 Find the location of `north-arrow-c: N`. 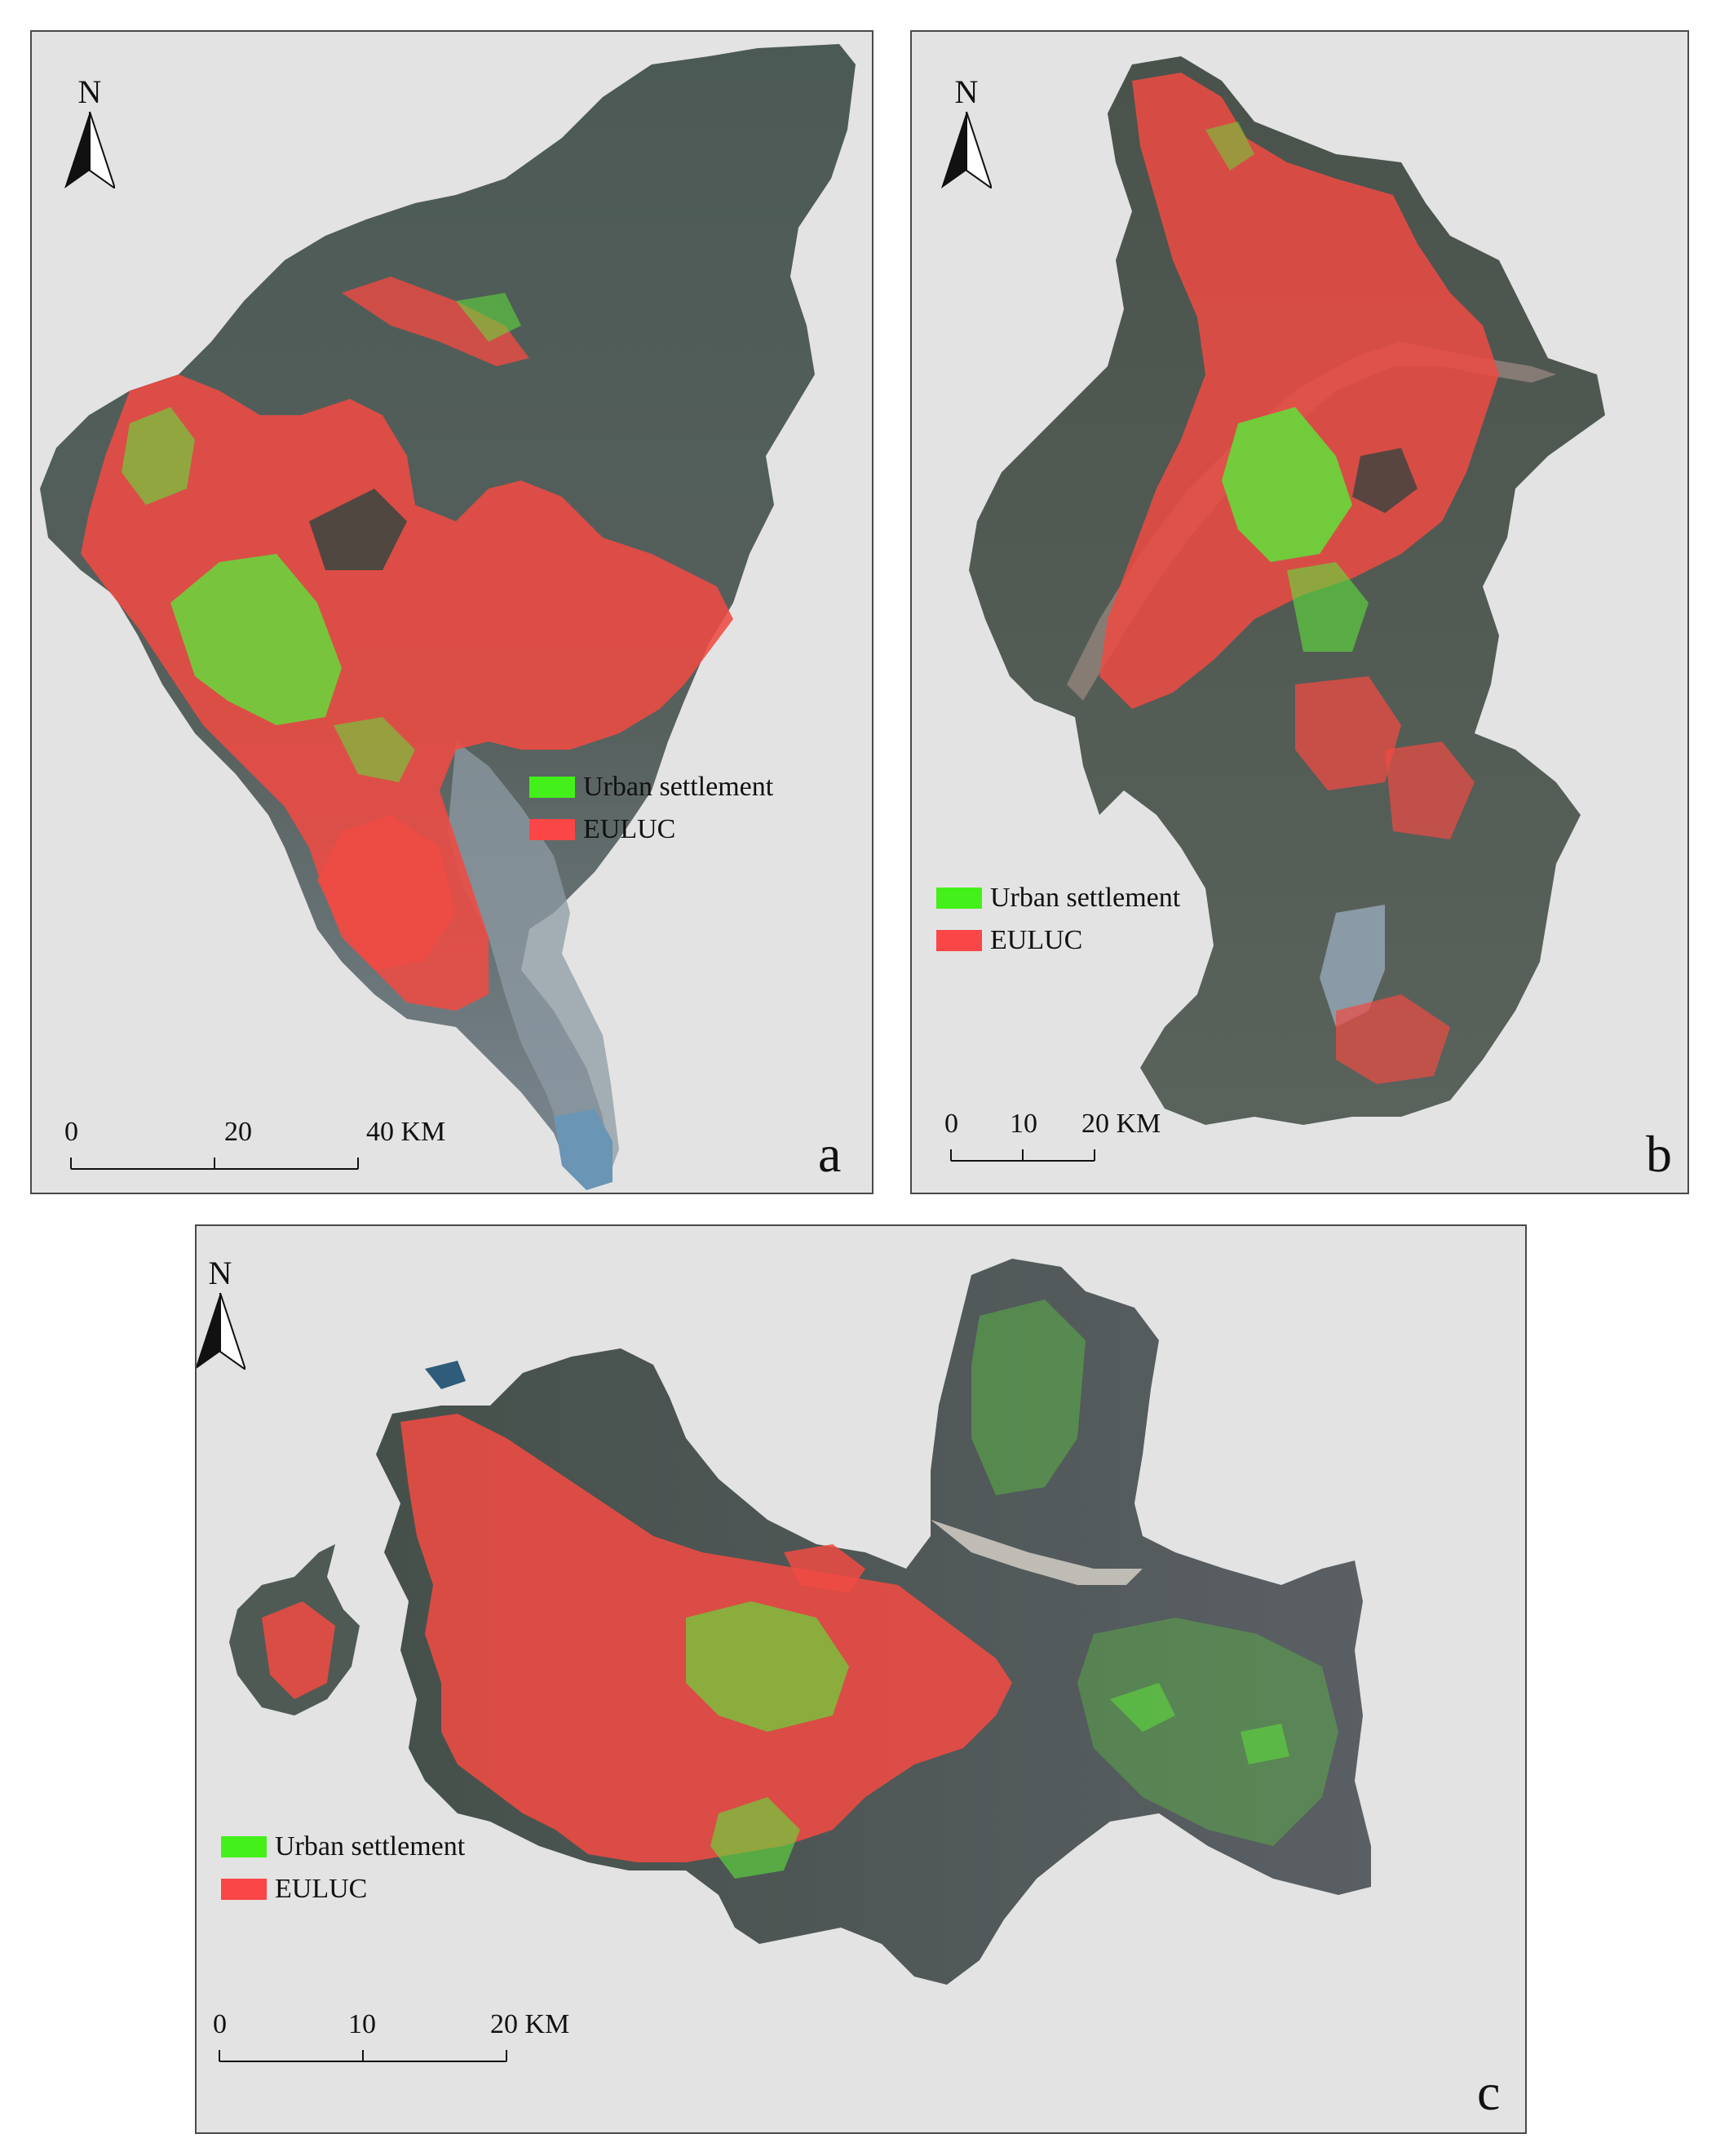

north-arrow-c: N is located at coordinates (223, 1317).